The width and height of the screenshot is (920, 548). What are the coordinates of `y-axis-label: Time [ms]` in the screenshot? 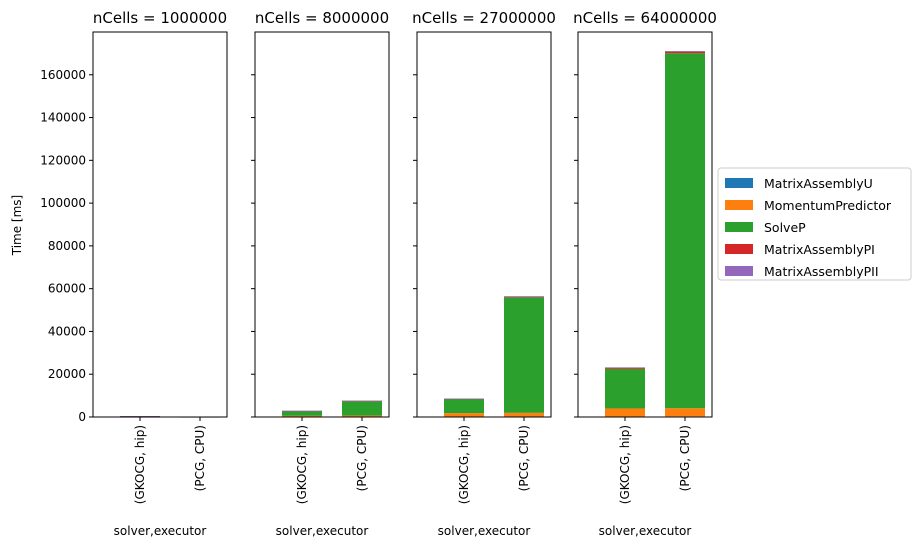 It's located at (17, 226).